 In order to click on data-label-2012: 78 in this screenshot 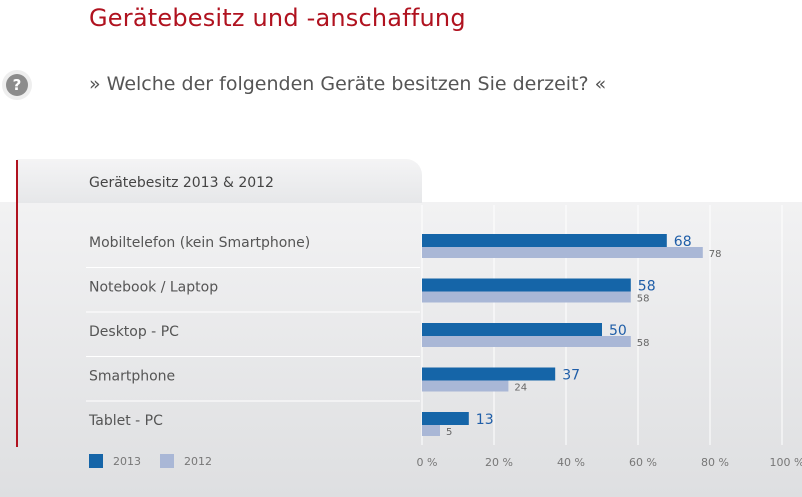, I will do `click(715, 254)`.